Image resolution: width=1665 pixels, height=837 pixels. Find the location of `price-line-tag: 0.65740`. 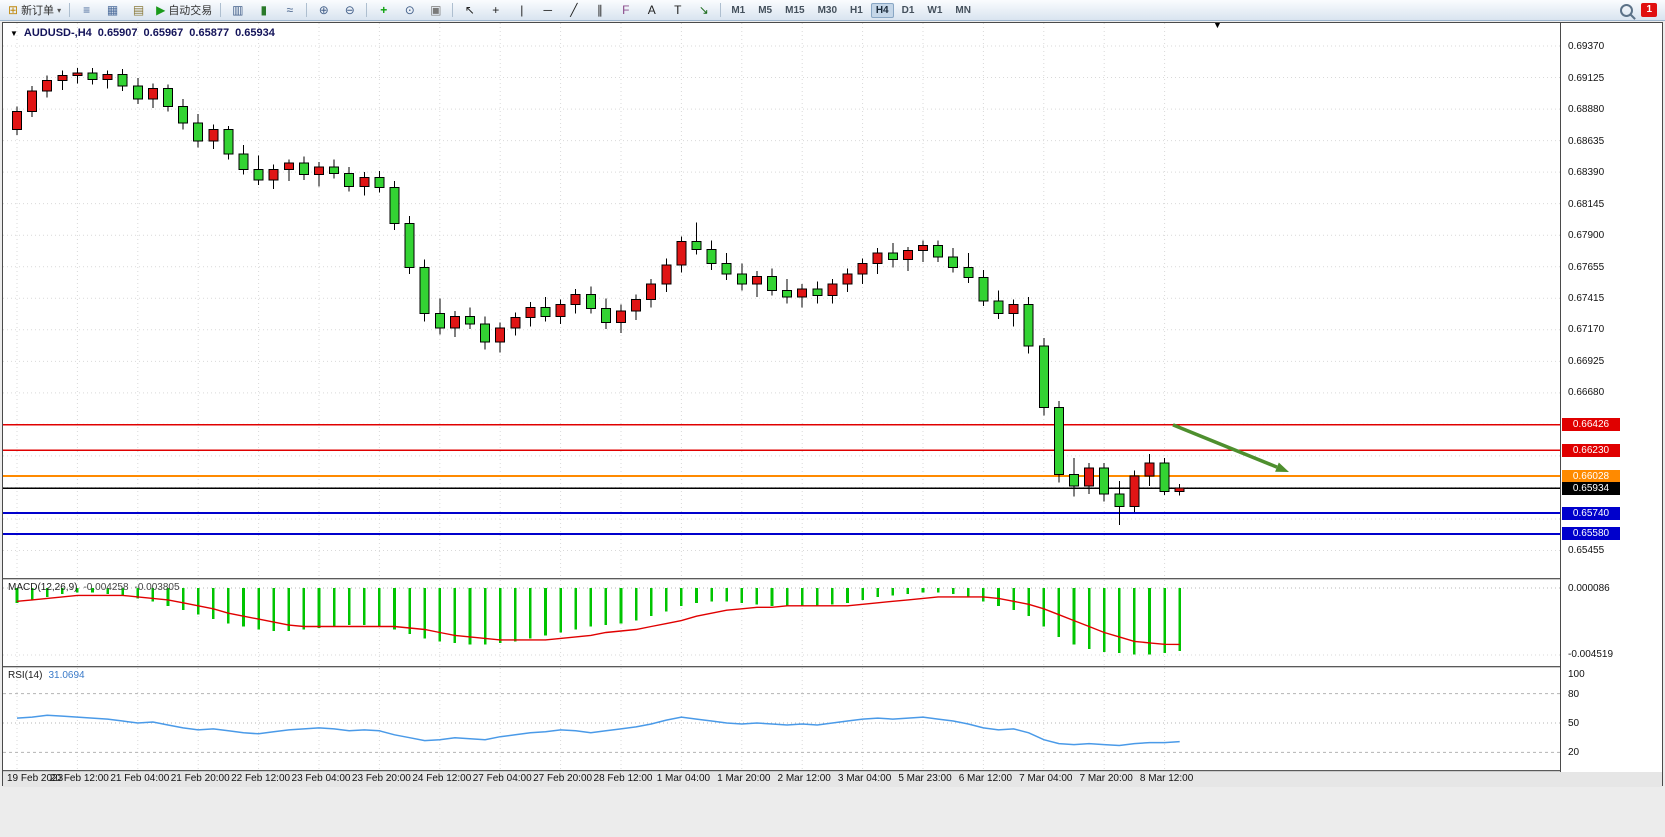

price-line-tag: 0.65740 is located at coordinates (1591, 513).